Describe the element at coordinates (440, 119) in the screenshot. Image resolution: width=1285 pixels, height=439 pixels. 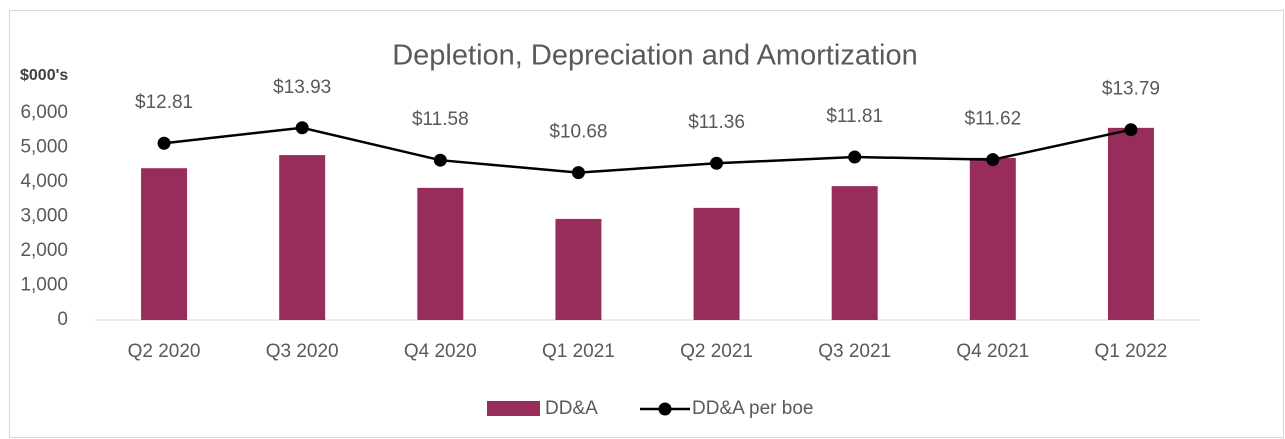
I see `data-label: $11.58` at that location.